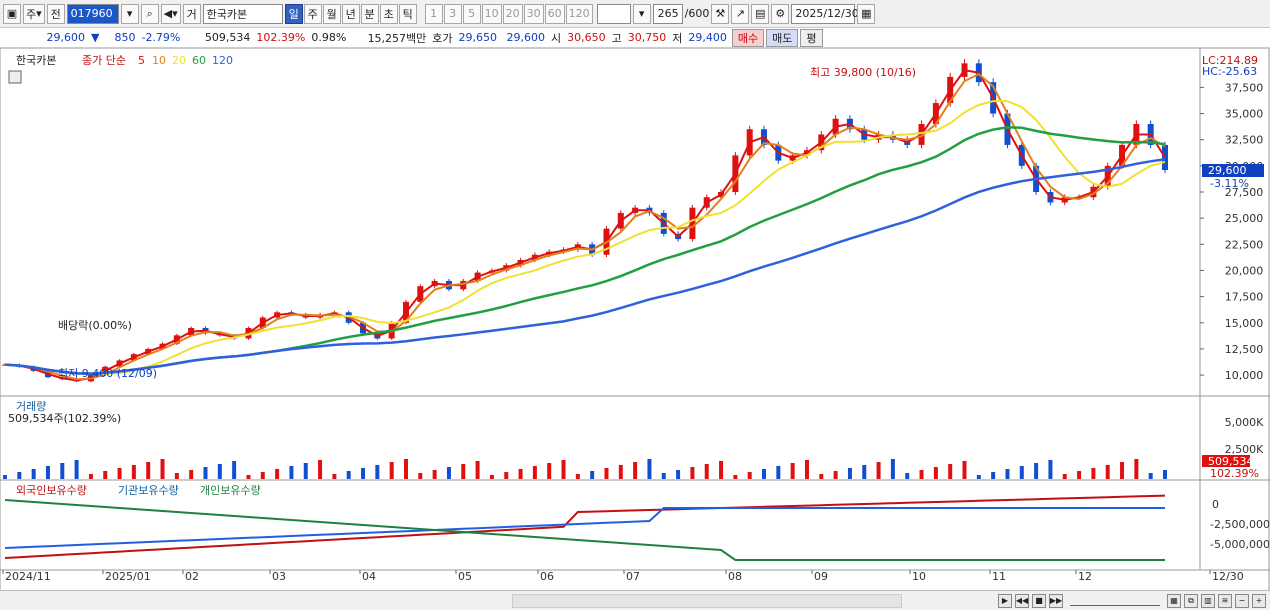 The height and width of the screenshot is (610, 1270). What do you see at coordinates (442, 38) in the screenshot?
I see `hoga-label: 호가` at bounding box center [442, 38].